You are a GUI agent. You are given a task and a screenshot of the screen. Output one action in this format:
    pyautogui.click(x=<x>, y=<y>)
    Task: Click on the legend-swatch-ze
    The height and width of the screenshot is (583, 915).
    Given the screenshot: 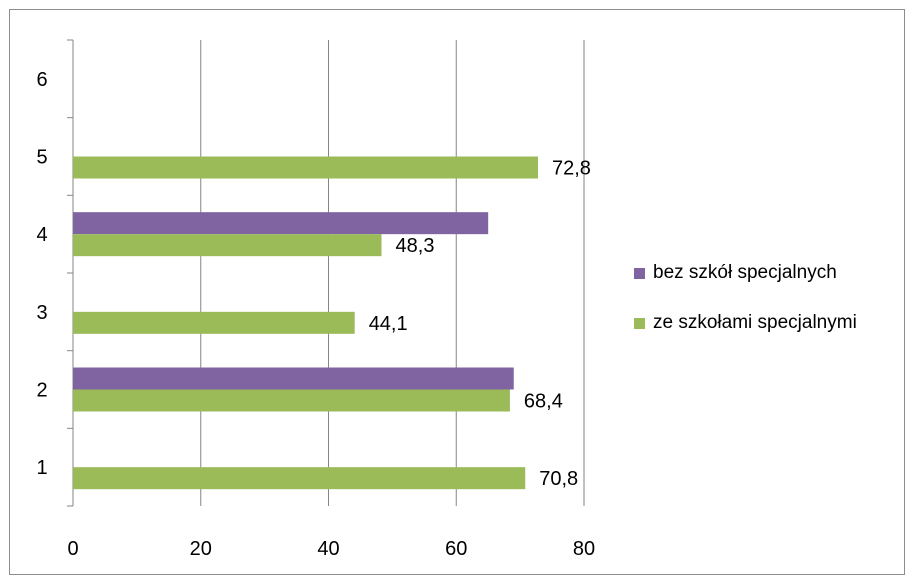 What is the action you would take?
    pyautogui.click(x=639, y=323)
    